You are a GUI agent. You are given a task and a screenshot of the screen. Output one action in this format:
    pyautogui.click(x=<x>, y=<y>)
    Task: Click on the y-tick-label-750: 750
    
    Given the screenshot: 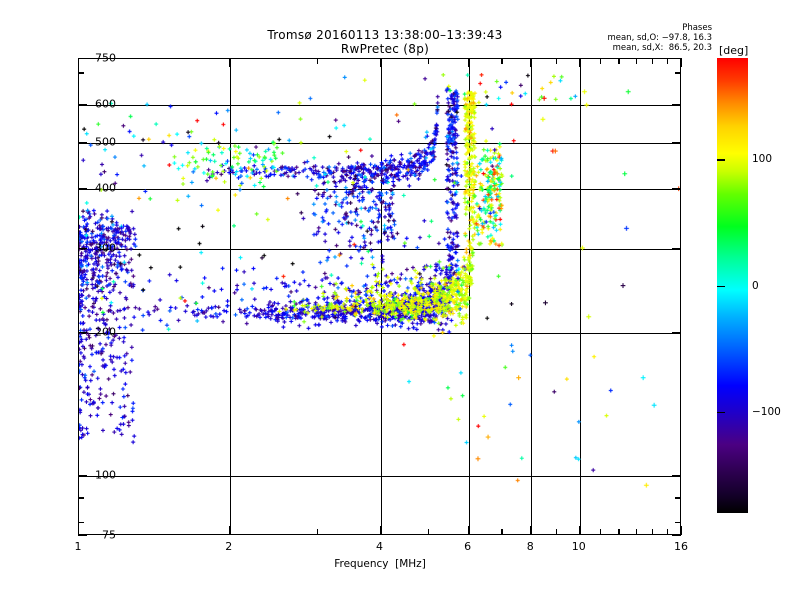 What is the action you would take?
    pyautogui.click(x=105, y=58)
    